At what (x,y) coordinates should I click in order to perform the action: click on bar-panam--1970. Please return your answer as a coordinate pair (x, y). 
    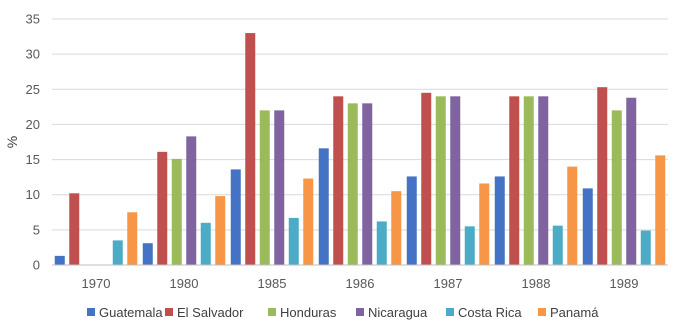
    Looking at the image, I should click on (132, 238).